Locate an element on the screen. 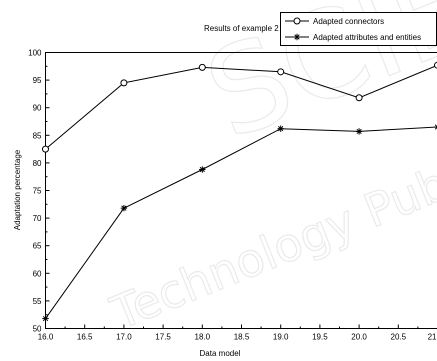  y-tick-label: 75 is located at coordinates (37, 191).